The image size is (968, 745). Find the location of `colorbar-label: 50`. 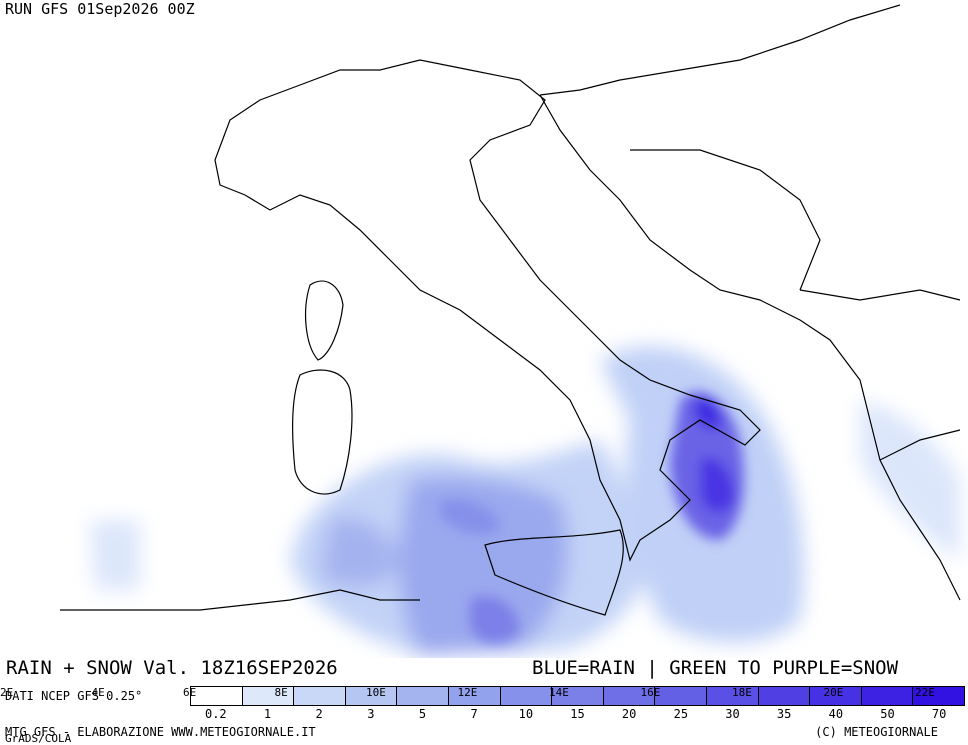

colorbar-label: 50 is located at coordinates (887, 714).